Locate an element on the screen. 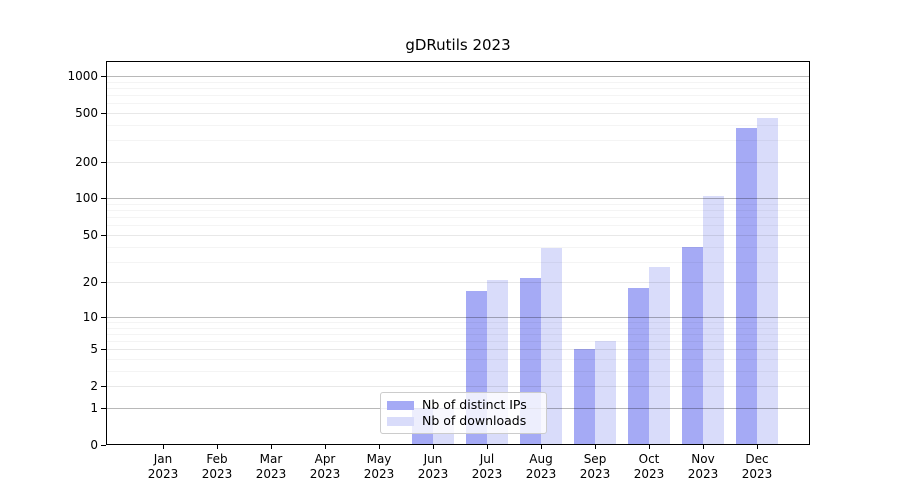  x-tick-label: Jan 2023 is located at coordinates (163, 466).